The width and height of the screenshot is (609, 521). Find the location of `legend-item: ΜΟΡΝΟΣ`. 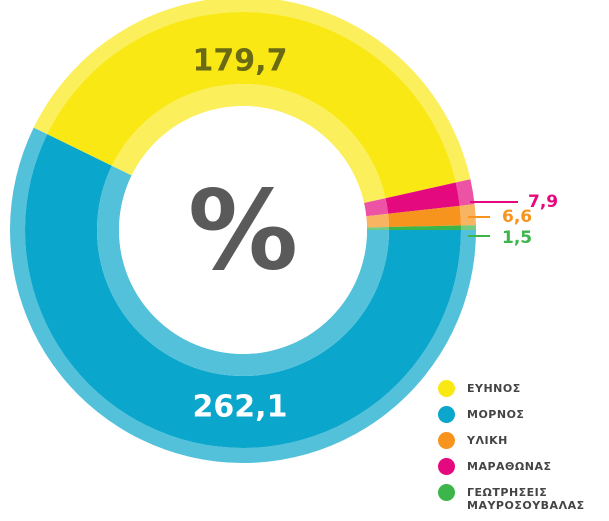

legend-item: ΜΟΡΝΟΣ is located at coordinates (523, 414).